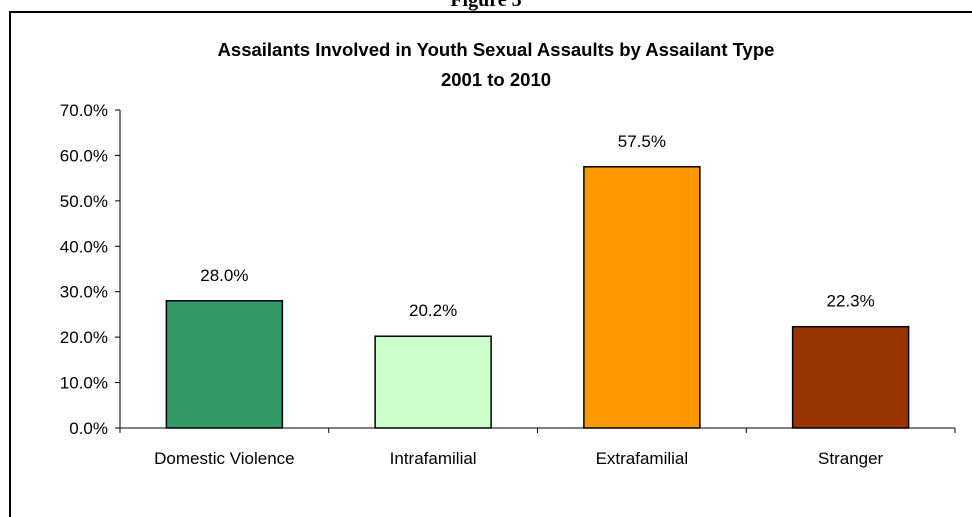 The image size is (972, 517). What do you see at coordinates (84, 337) in the screenshot?
I see `y-tick-label: 20.0%` at bounding box center [84, 337].